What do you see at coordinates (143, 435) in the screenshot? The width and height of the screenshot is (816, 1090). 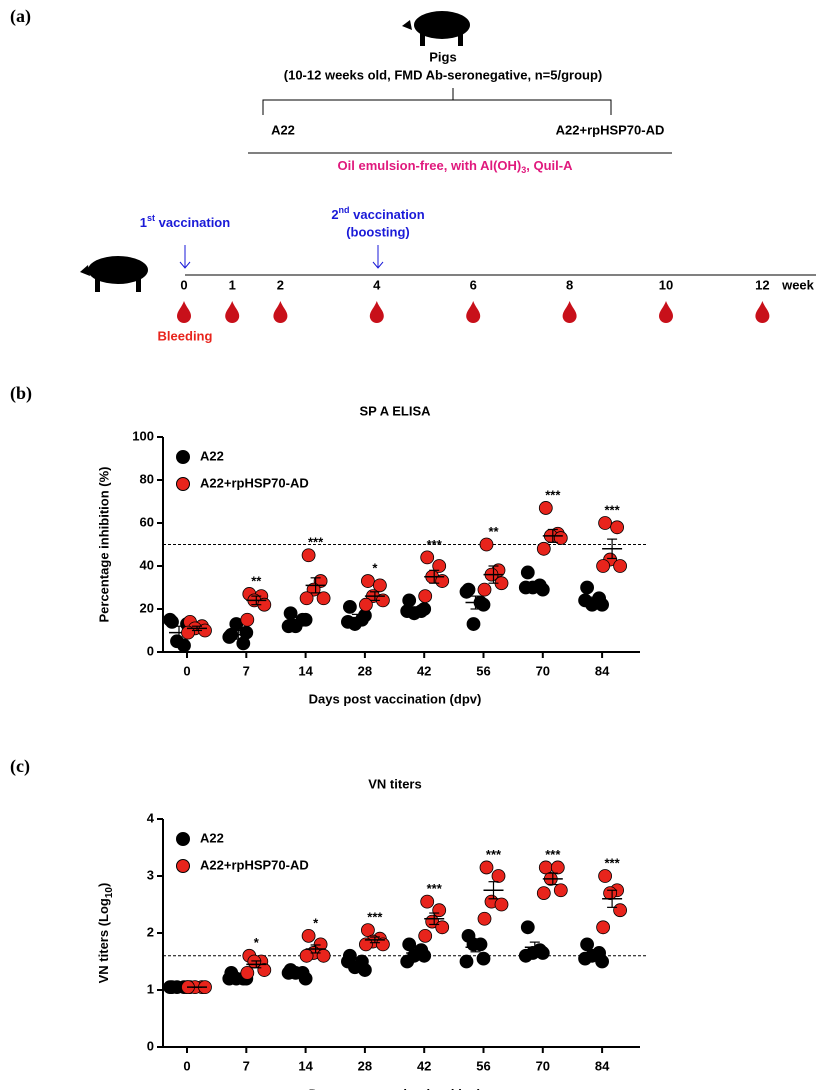 I see `y-tick-label: 100` at bounding box center [143, 435].